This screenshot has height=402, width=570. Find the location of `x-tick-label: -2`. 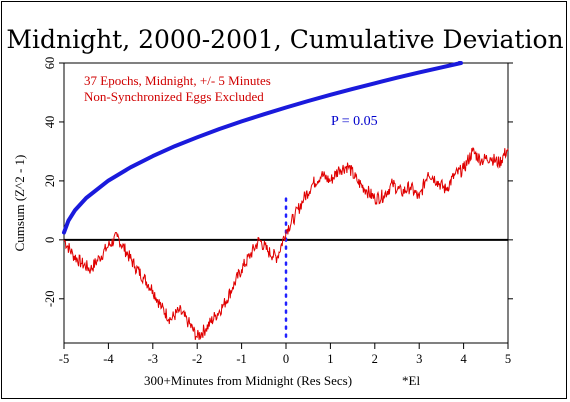

x-tick-label: -2 is located at coordinates (197, 359).